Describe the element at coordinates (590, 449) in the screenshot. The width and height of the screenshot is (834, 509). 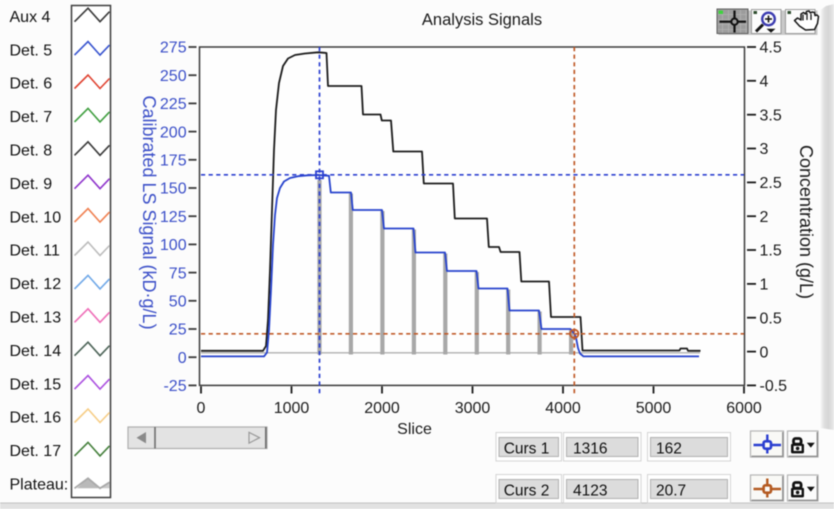
I see `svg-text: 1316` at that location.